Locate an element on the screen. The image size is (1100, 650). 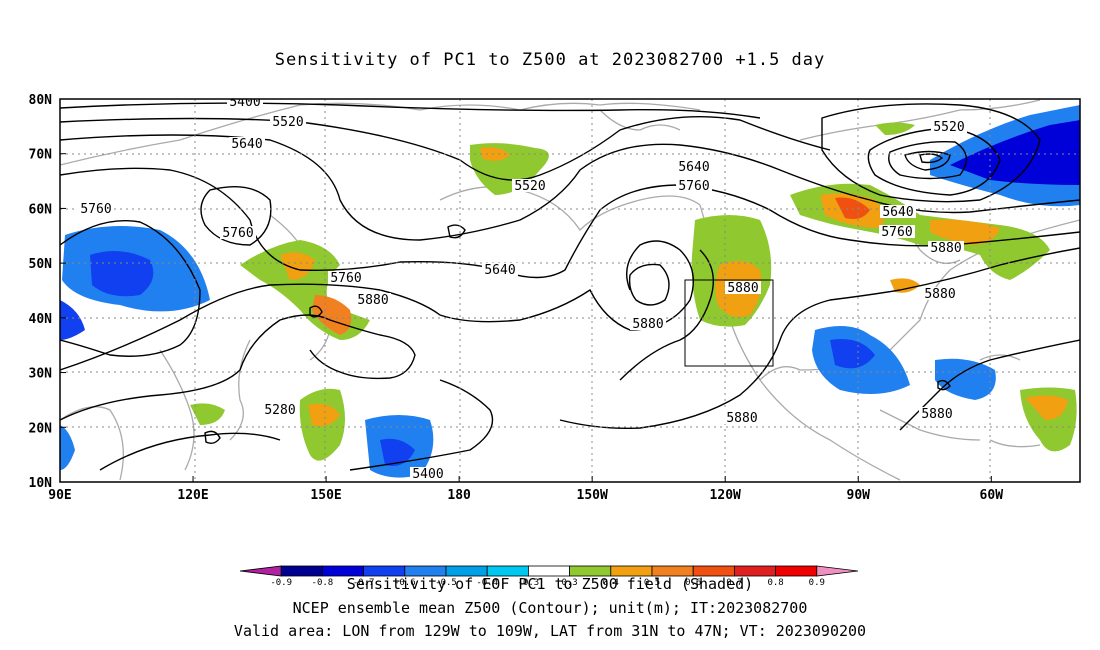
lon-label: 180 is located at coordinates (459, 495).